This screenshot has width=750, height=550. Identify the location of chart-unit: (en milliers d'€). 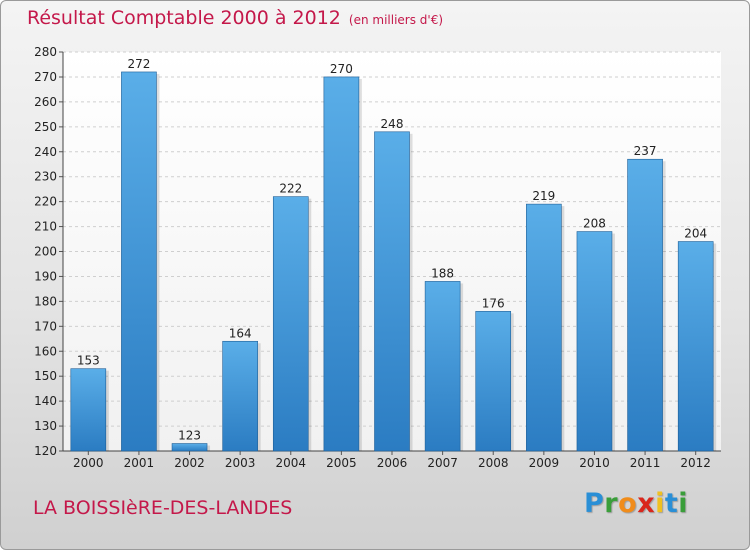
(396, 20).